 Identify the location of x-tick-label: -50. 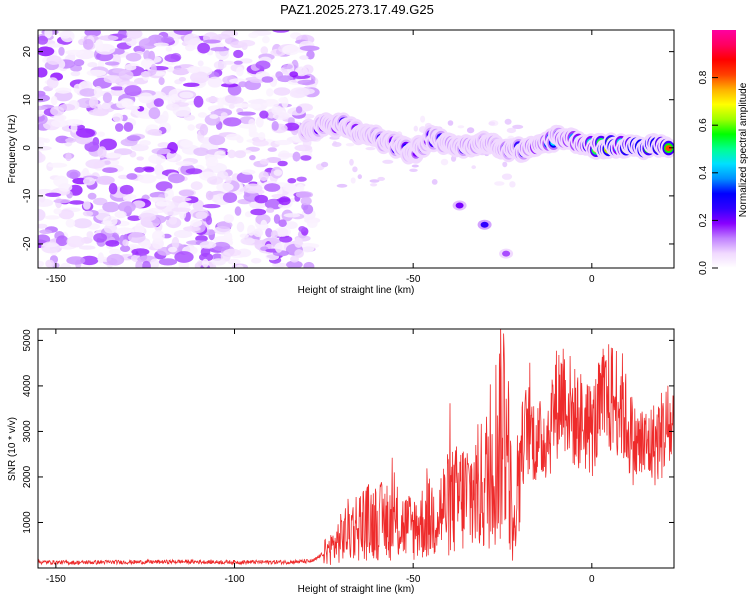
(413, 279).